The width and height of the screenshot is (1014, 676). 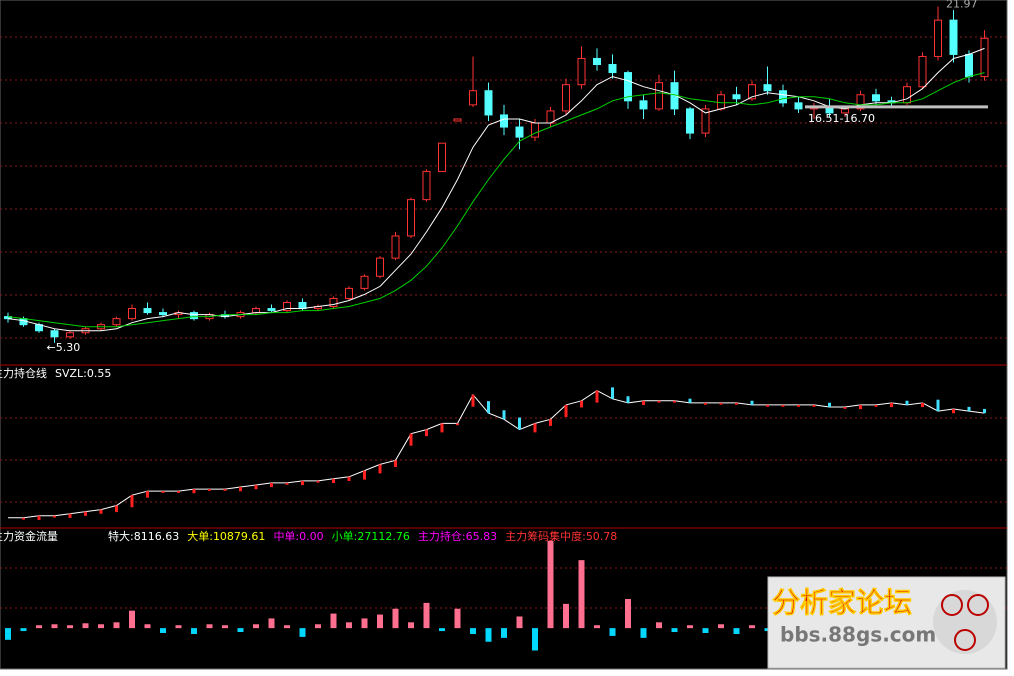 What do you see at coordinates (71, 373) in the screenshot?
I see `indicator-name: SVZL:` at bounding box center [71, 373].